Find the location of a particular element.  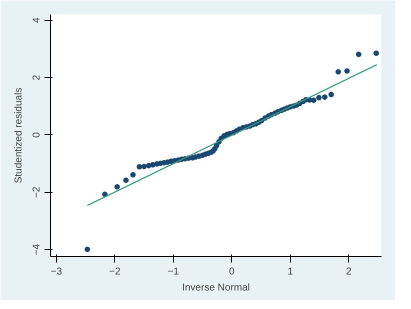

x-tick-label: −1 is located at coordinates (174, 272).